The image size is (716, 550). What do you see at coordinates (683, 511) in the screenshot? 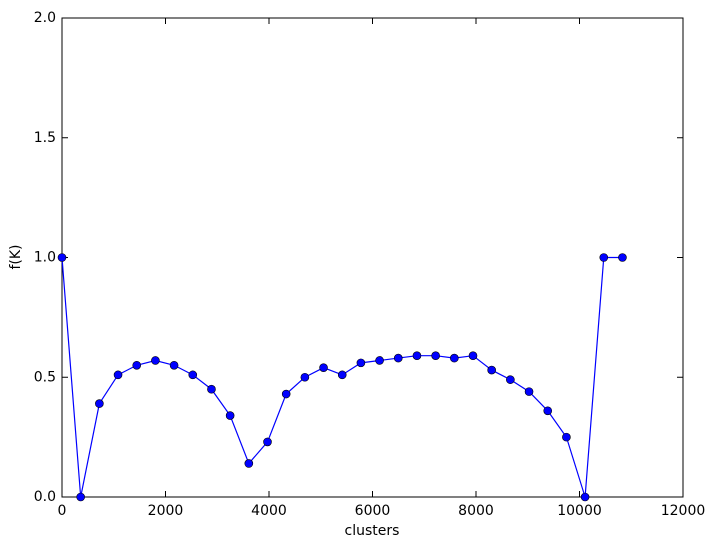
I see `x-tick-label: 12000` at bounding box center [683, 511].